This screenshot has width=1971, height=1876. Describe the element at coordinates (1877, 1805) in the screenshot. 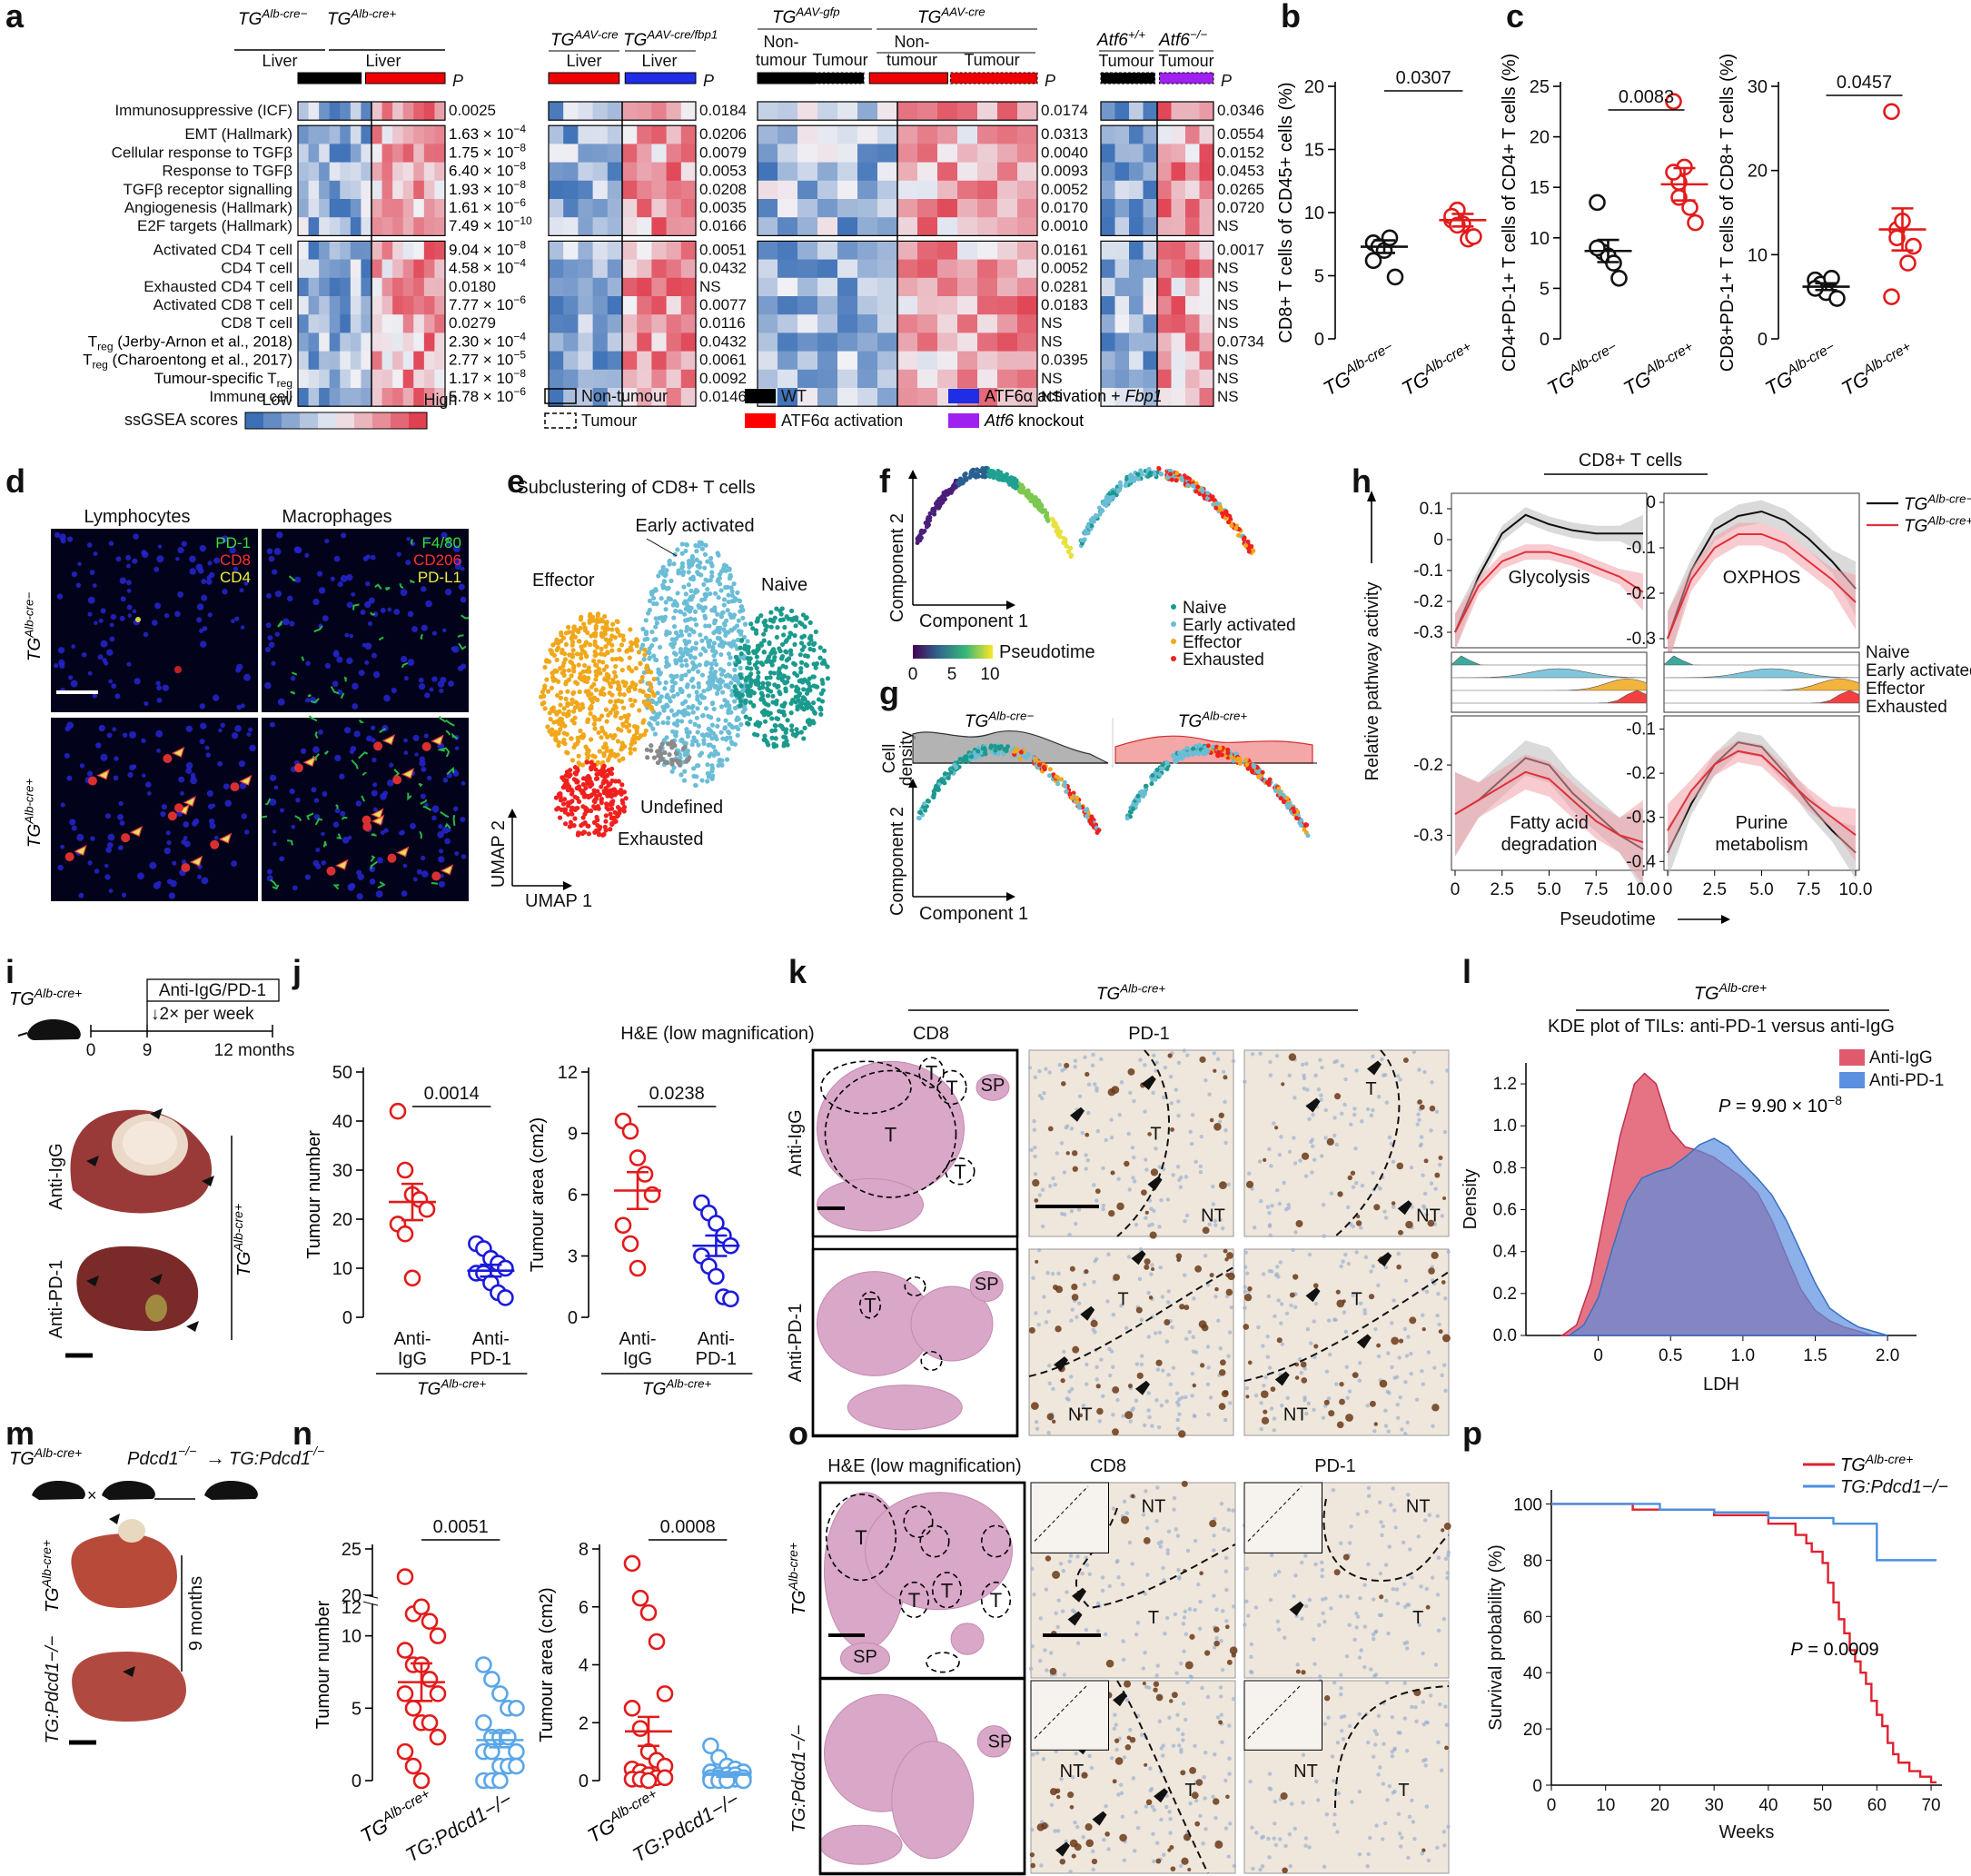

I see `x-tick-label: 60` at that location.